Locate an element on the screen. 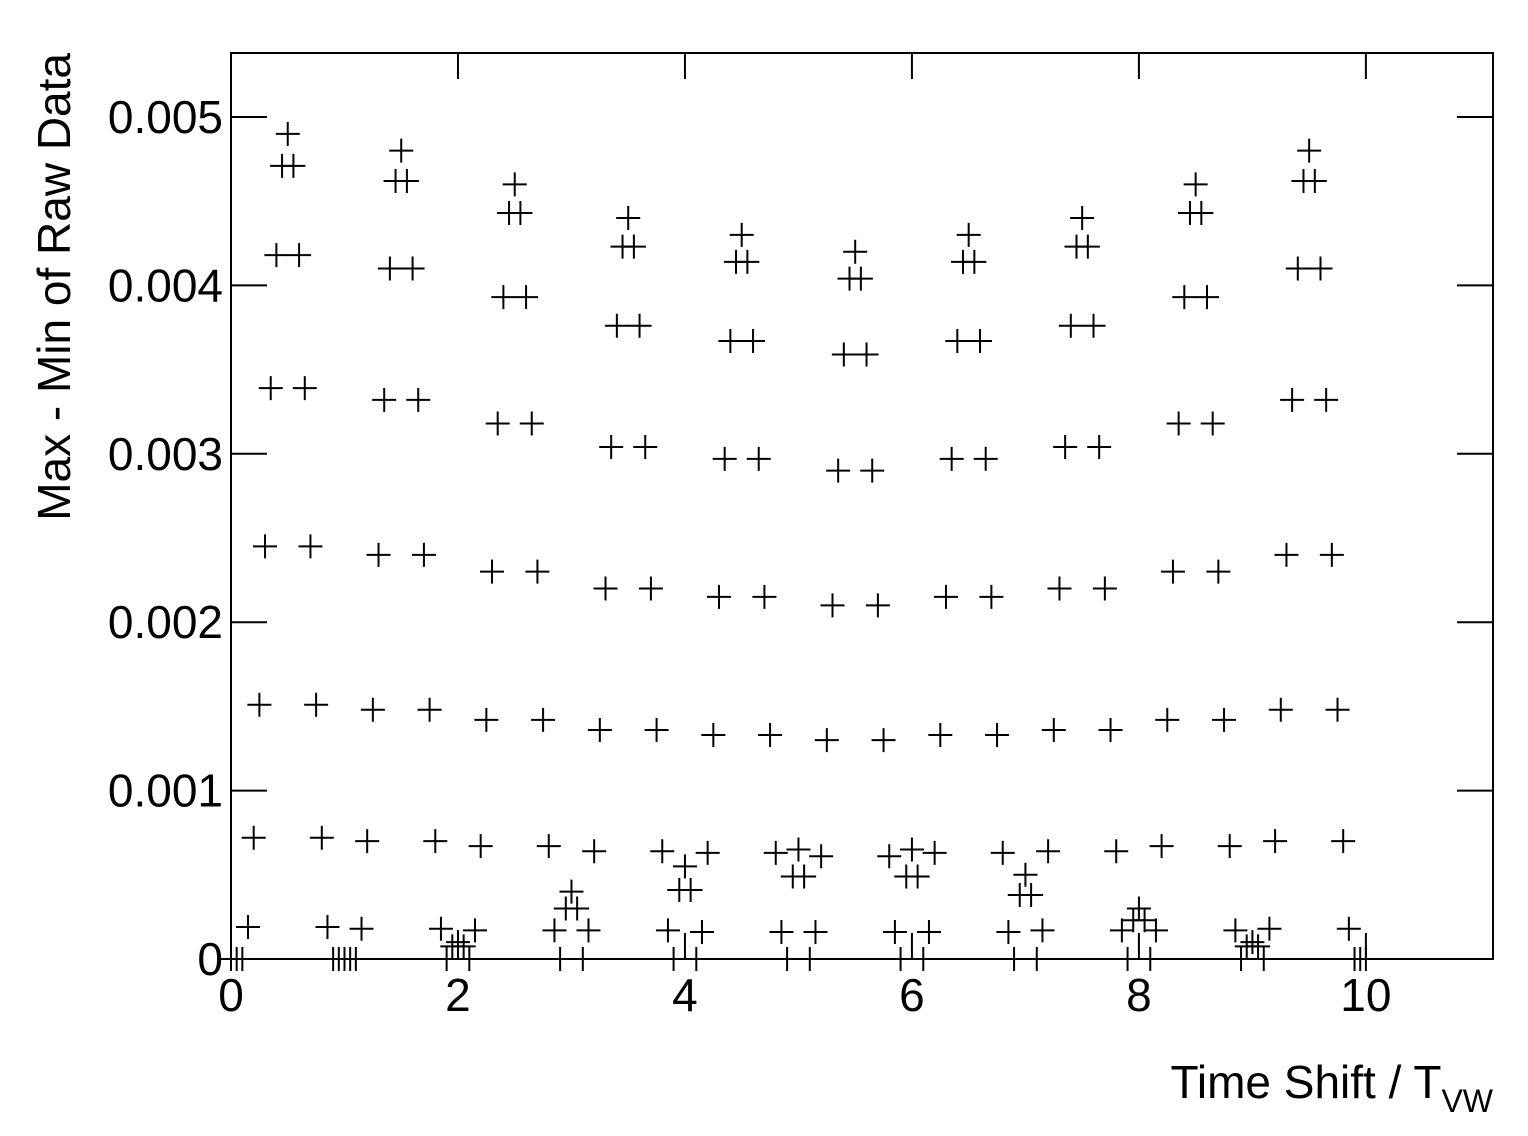  y-tick-label: 0 is located at coordinates (210, 959).